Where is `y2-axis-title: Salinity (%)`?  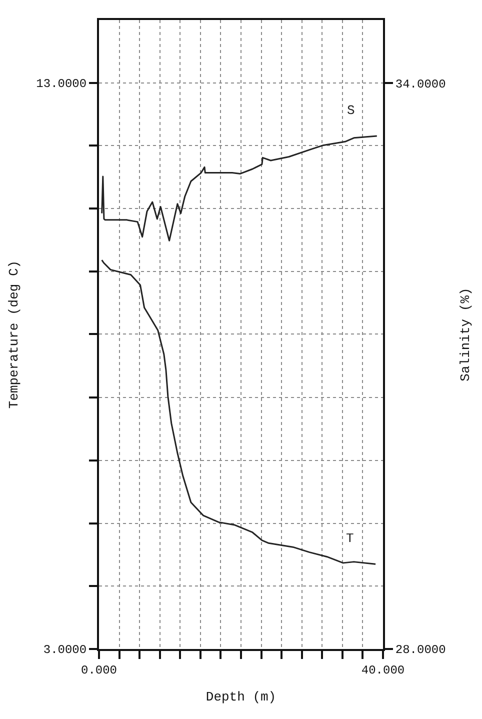
y2-axis-title: Salinity (%) is located at coordinates (465, 335).